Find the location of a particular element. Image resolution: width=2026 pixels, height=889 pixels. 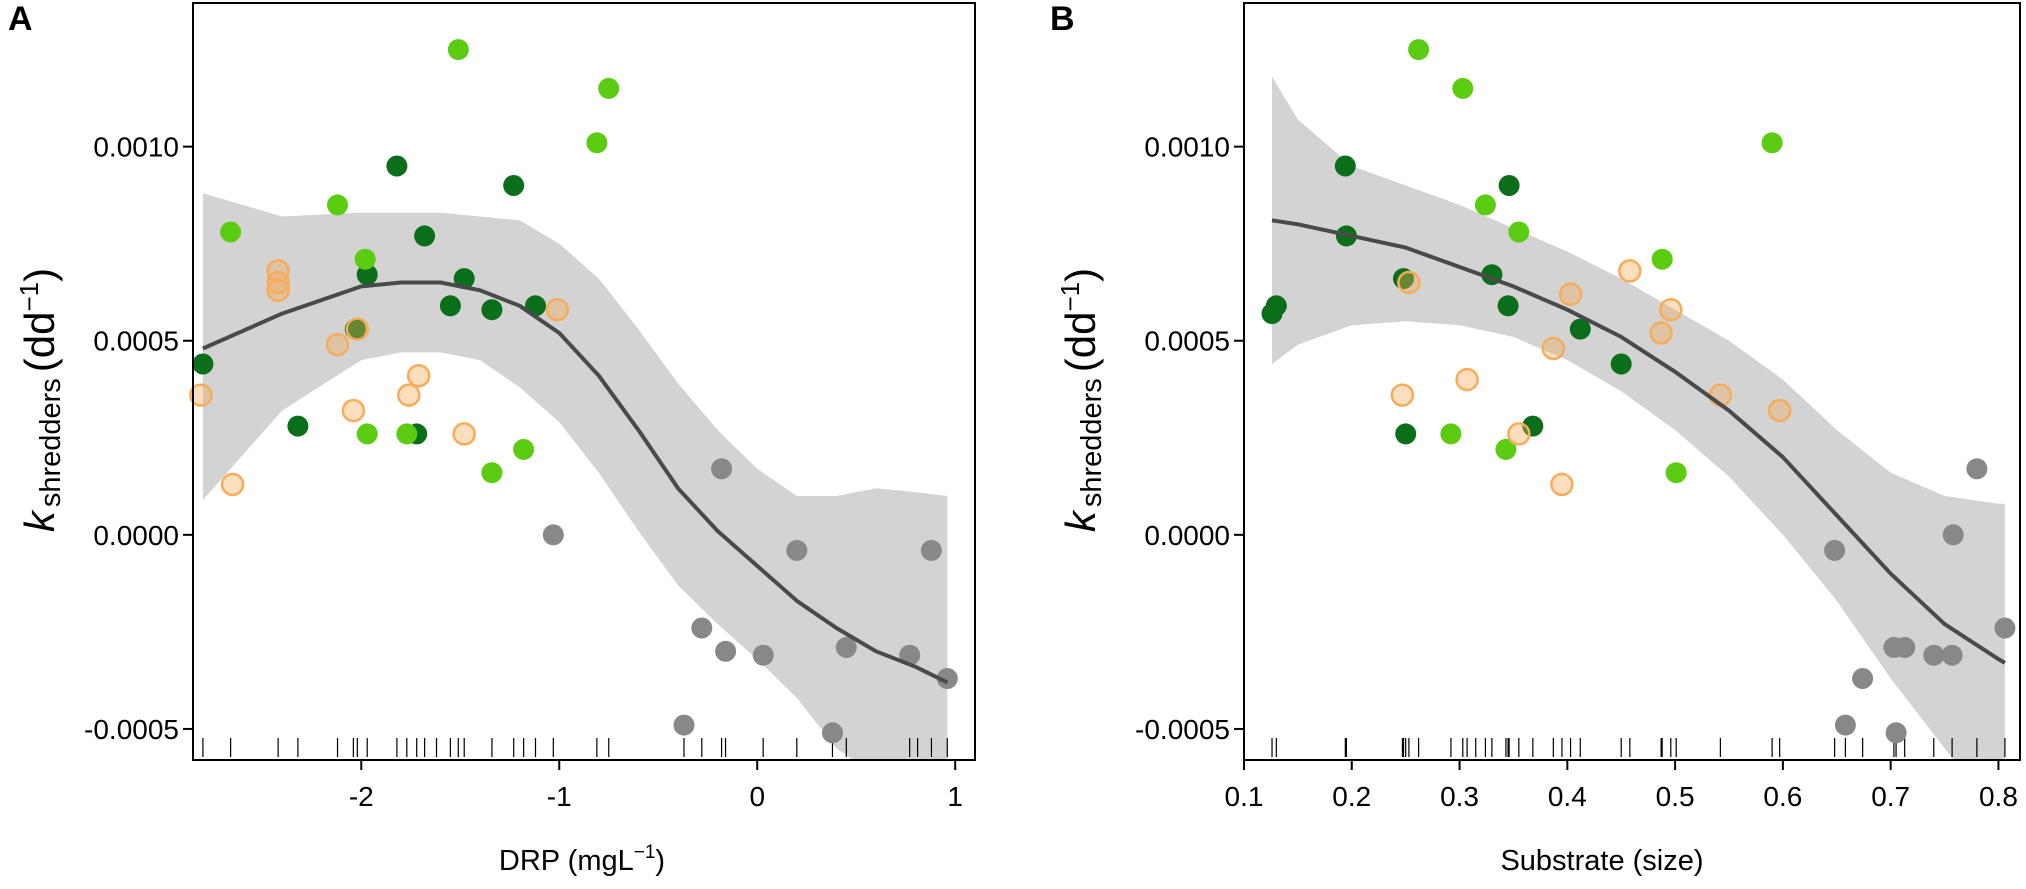

panel-a-y-tick-label: 0.0005 is located at coordinates (136, 341).